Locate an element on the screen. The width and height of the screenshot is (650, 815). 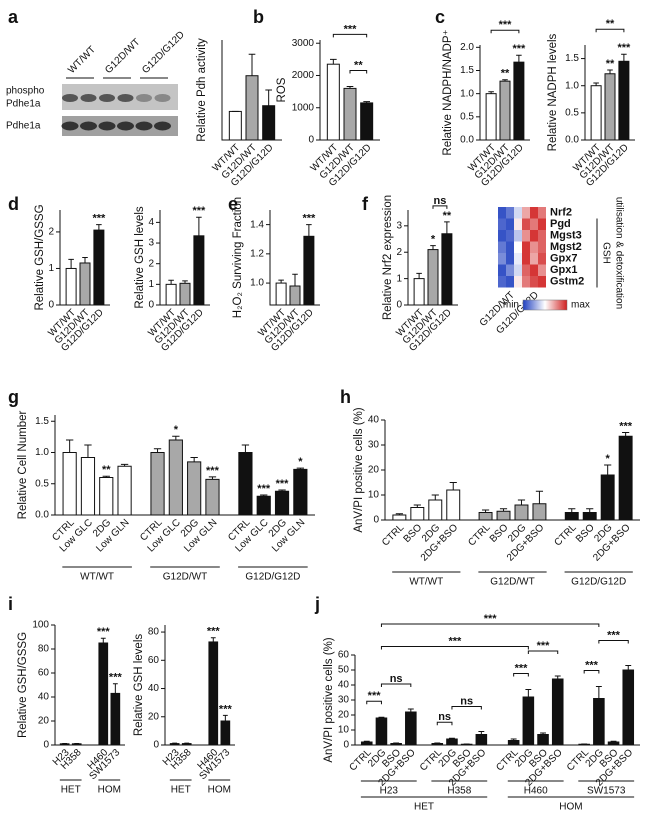
y-tick-label: 80 is located at coordinates (44, 649).